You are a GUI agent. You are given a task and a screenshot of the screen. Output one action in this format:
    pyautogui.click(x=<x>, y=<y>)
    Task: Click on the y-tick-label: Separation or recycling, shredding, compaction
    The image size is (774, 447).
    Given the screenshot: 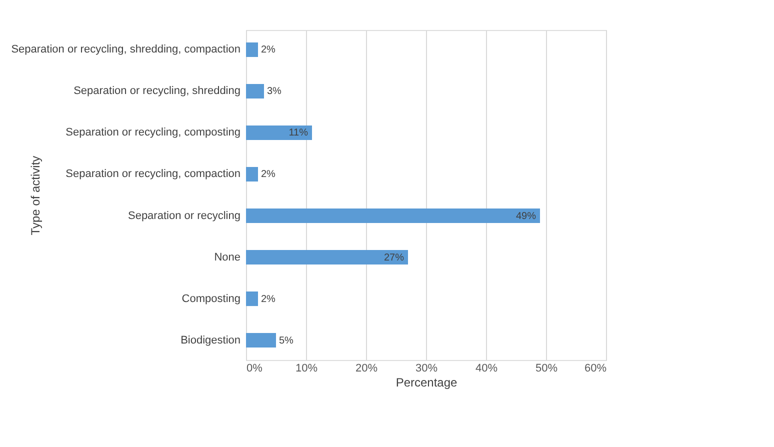 What is the action you would take?
    pyautogui.click(x=125, y=50)
    